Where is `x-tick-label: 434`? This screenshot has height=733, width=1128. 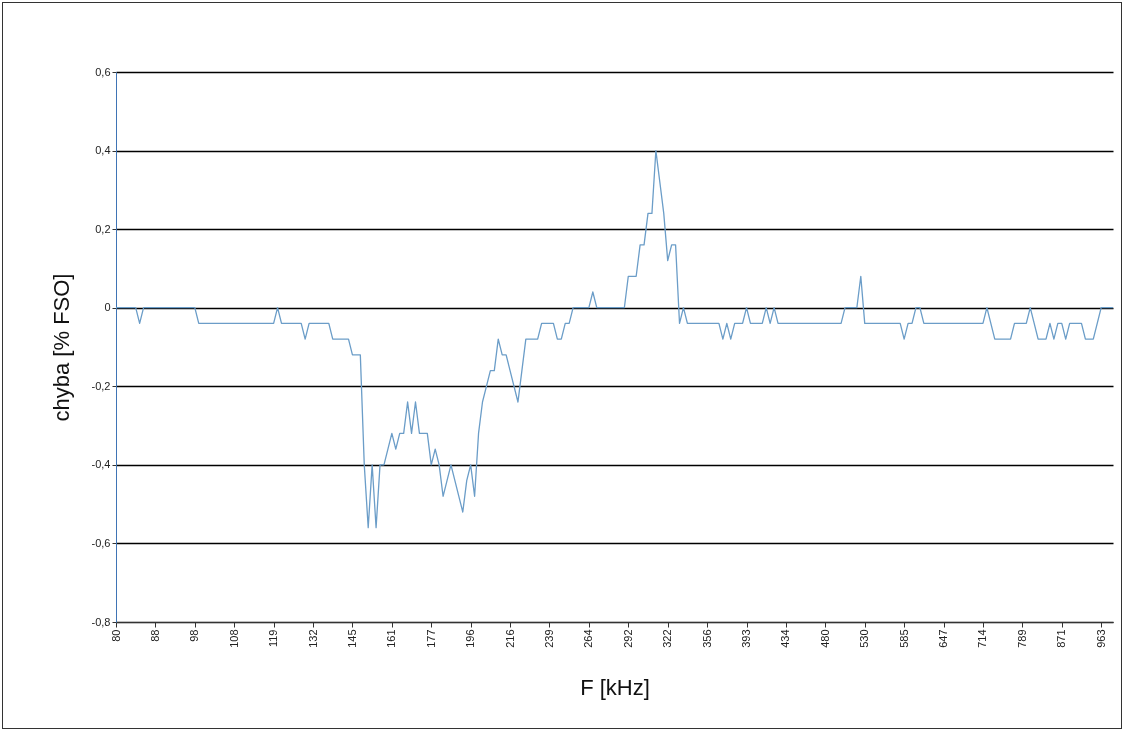
x-tick-label: 434 is located at coordinates (785, 638).